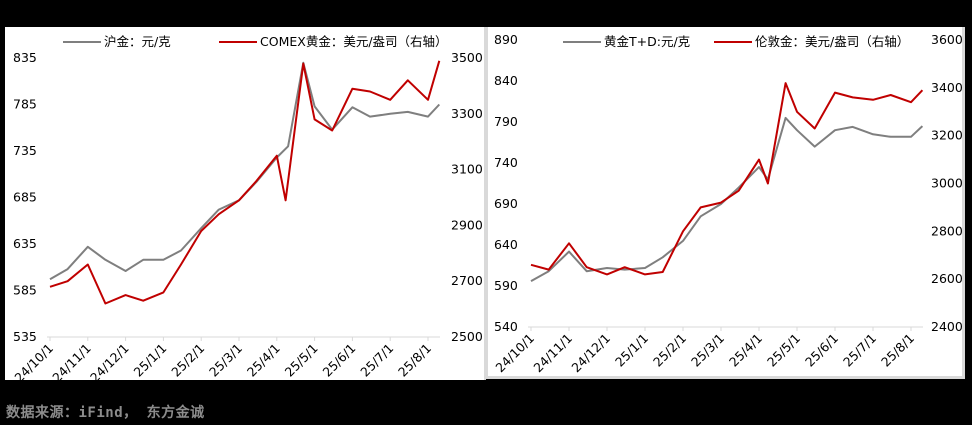  Describe the element at coordinates (467, 57) in the screenshot. I see `right-axis-tick-label: 3500` at that location.